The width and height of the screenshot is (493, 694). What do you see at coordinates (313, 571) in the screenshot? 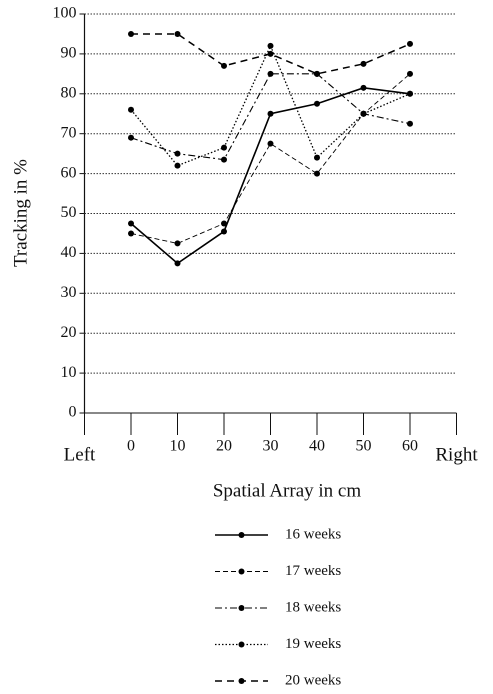
I see `legend-label: 17 weeks` at bounding box center [313, 571].